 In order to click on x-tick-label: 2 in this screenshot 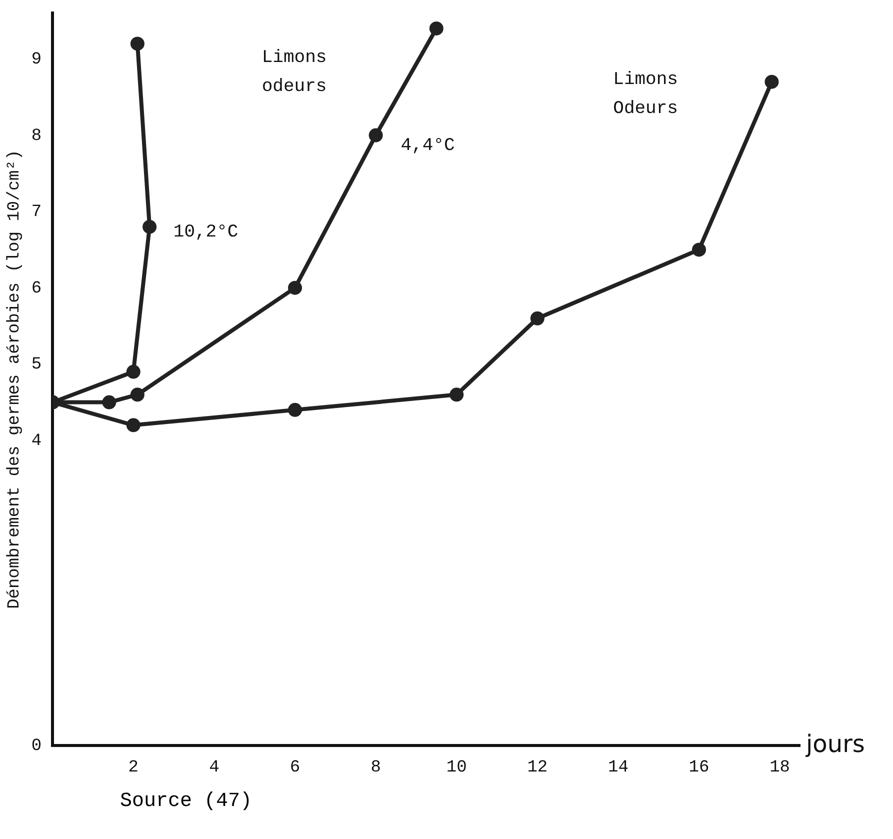, I will do `click(133, 768)`.